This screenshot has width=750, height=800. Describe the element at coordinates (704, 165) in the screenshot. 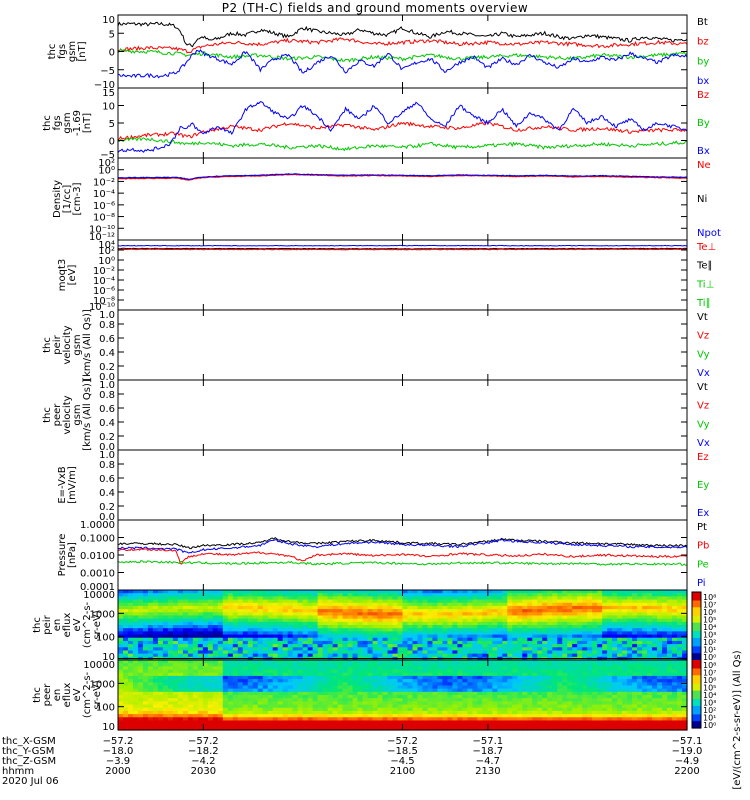

I see `density-legend-0: Ne` at that location.